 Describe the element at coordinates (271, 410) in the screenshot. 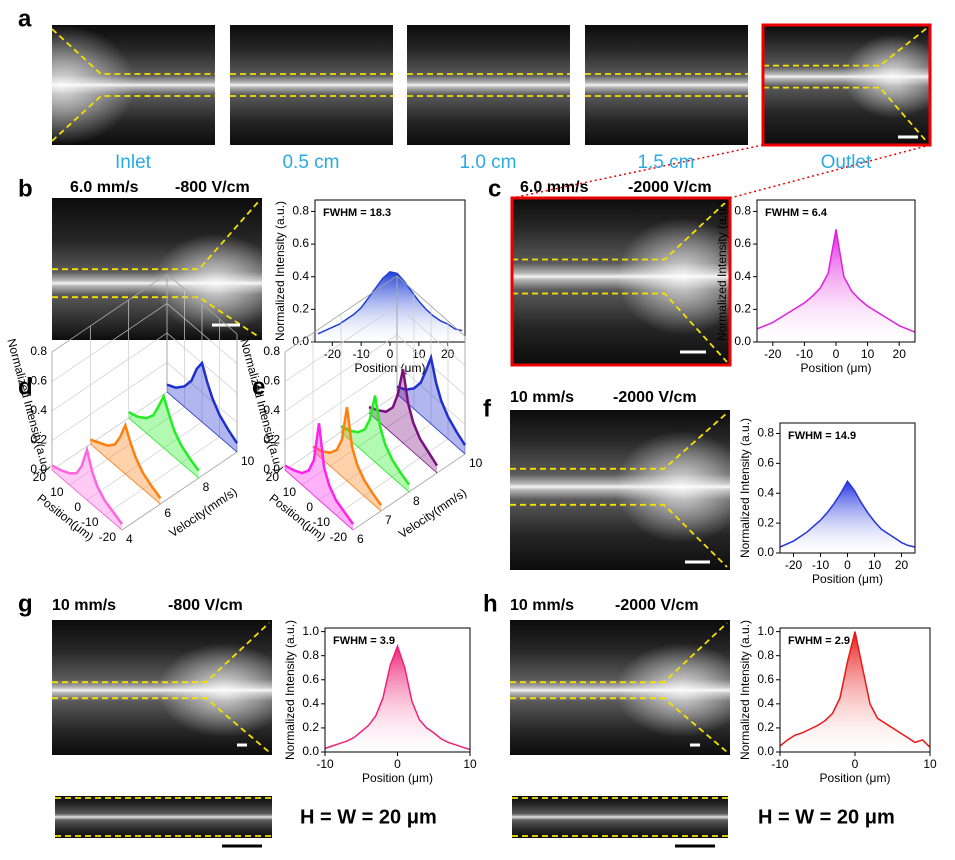

I see `z-tick-label: 0.4` at that location.